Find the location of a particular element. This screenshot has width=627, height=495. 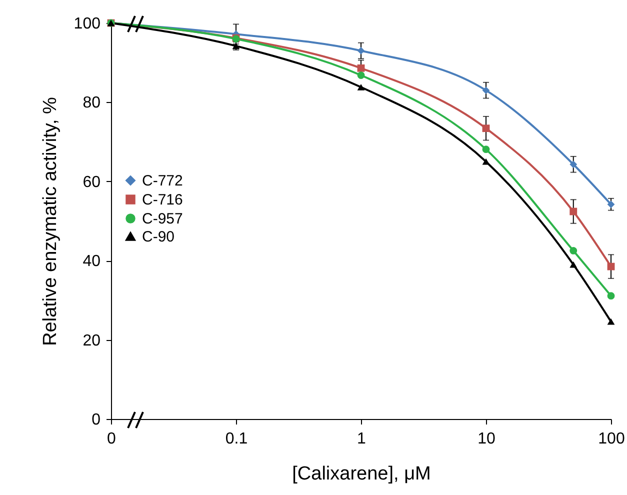

legend-label: C-957 is located at coordinates (162, 219).